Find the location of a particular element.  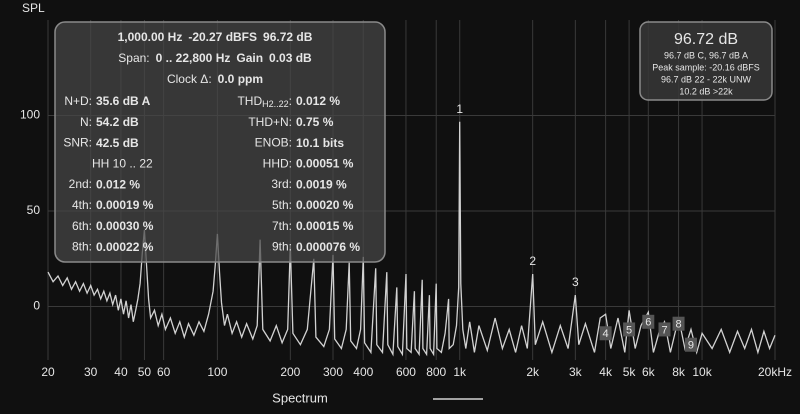

header-segment: Clock Δ: is located at coordinates (189, 79).